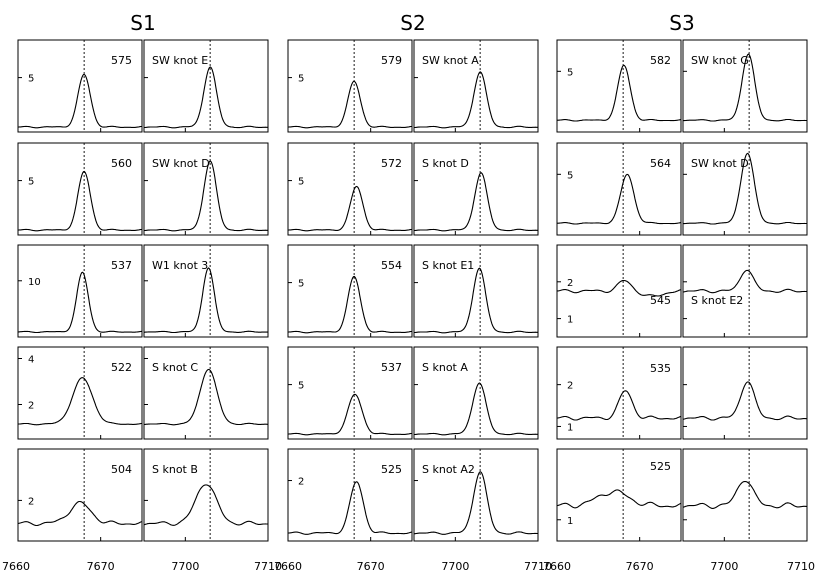 Image resolution: width=830 pixels, height=579 pixels. I want to click on spectrum-id: 545, so click(660, 300).